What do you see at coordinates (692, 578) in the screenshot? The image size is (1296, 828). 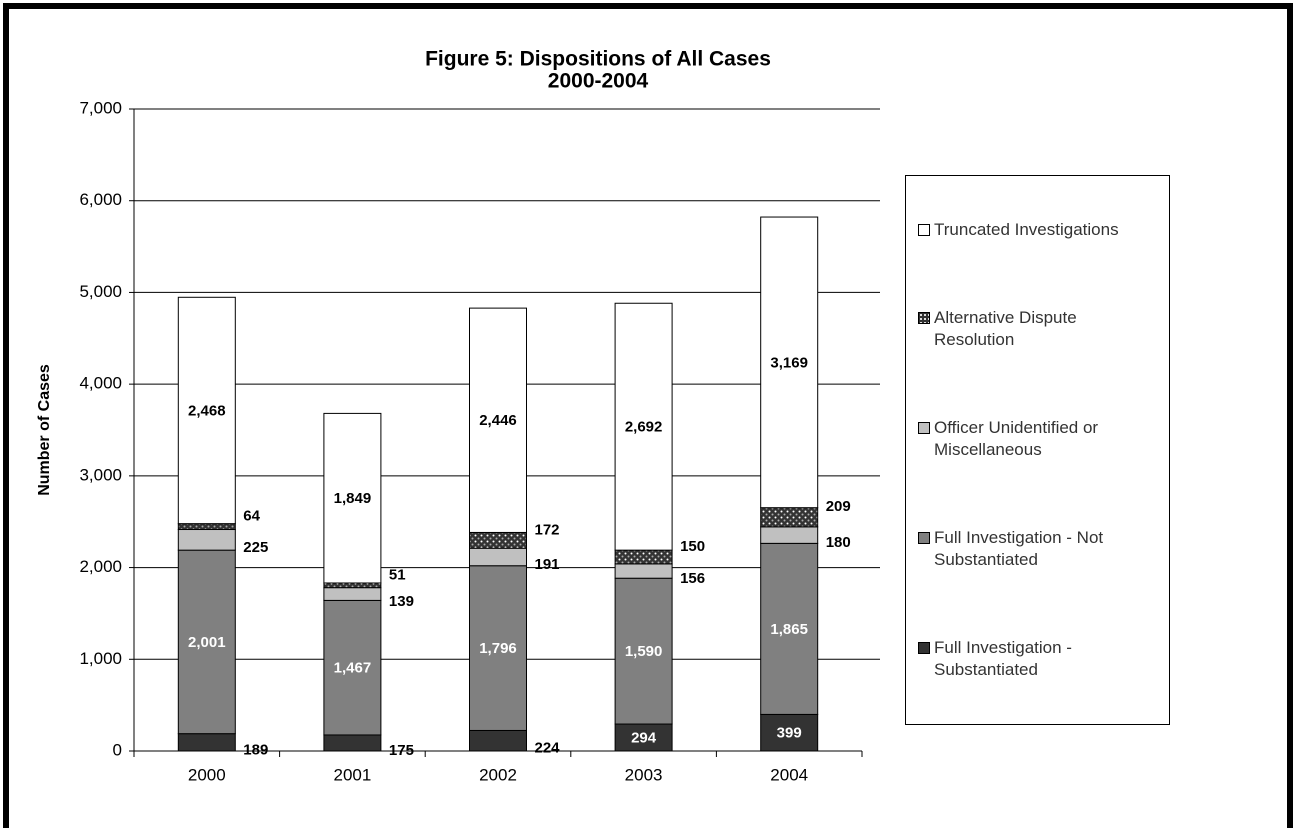 I see `data-label: 156` at bounding box center [692, 578].